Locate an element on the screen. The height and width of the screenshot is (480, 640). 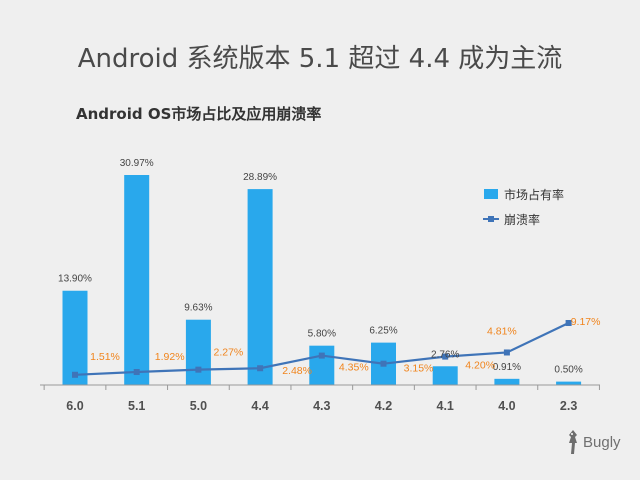
legend-bar-label: 市场占有率 is located at coordinates (534, 194).